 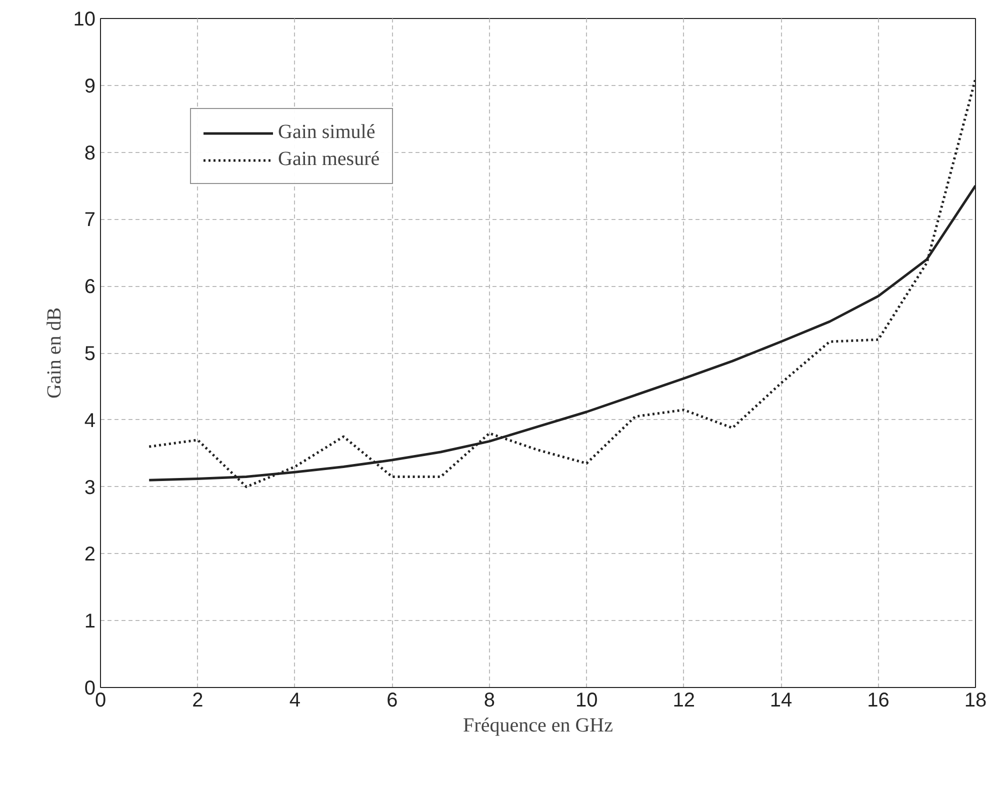 What do you see at coordinates (90, 555) in the screenshot?
I see `y-tick-label: 2` at bounding box center [90, 555].